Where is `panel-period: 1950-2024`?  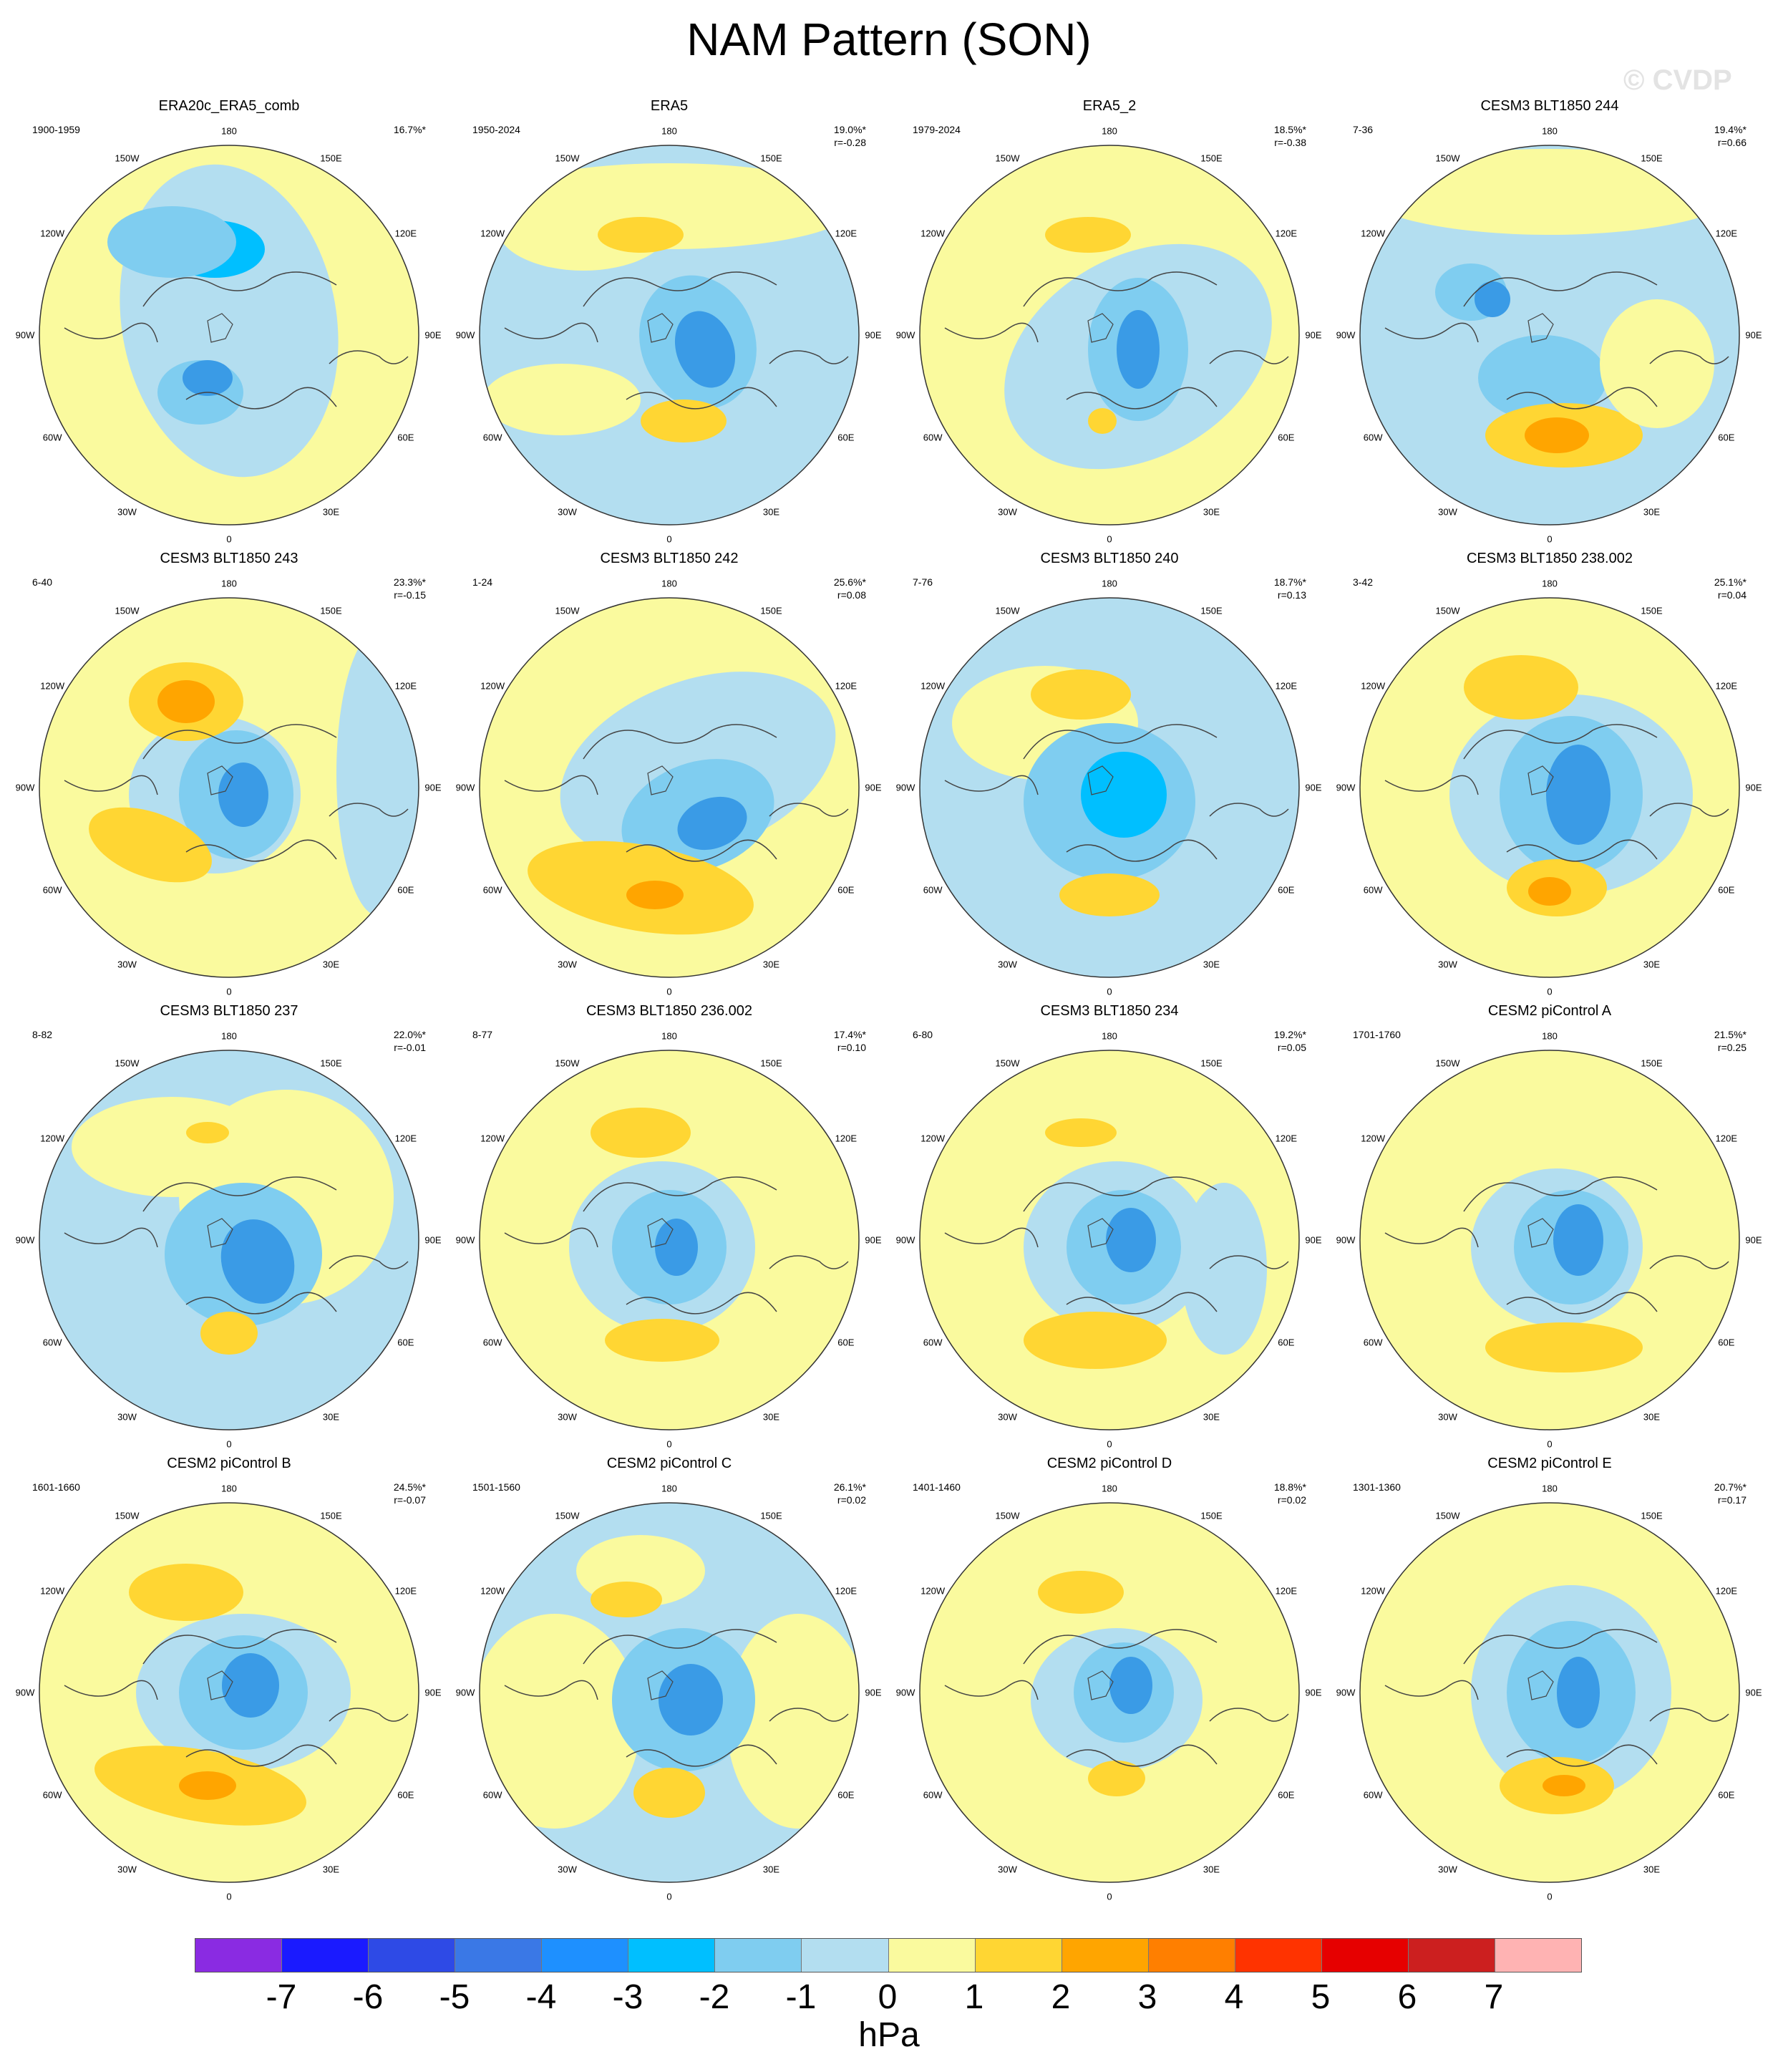 panel-period: 1950-2024 is located at coordinates (496, 129).